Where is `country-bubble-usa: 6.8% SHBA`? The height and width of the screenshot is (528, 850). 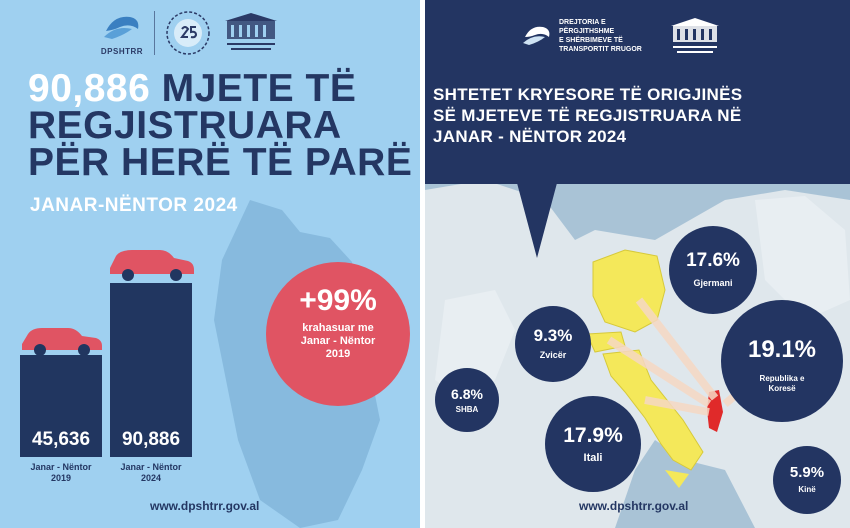
country-bubble-usa: 6.8% SHBA is located at coordinates (467, 400).